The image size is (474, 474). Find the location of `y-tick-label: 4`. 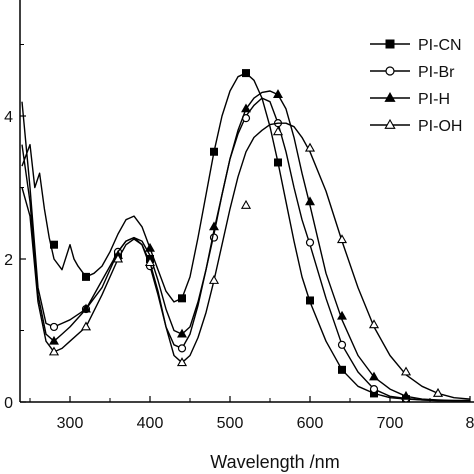

y-tick-label: 4 is located at coordinates (8, 117).